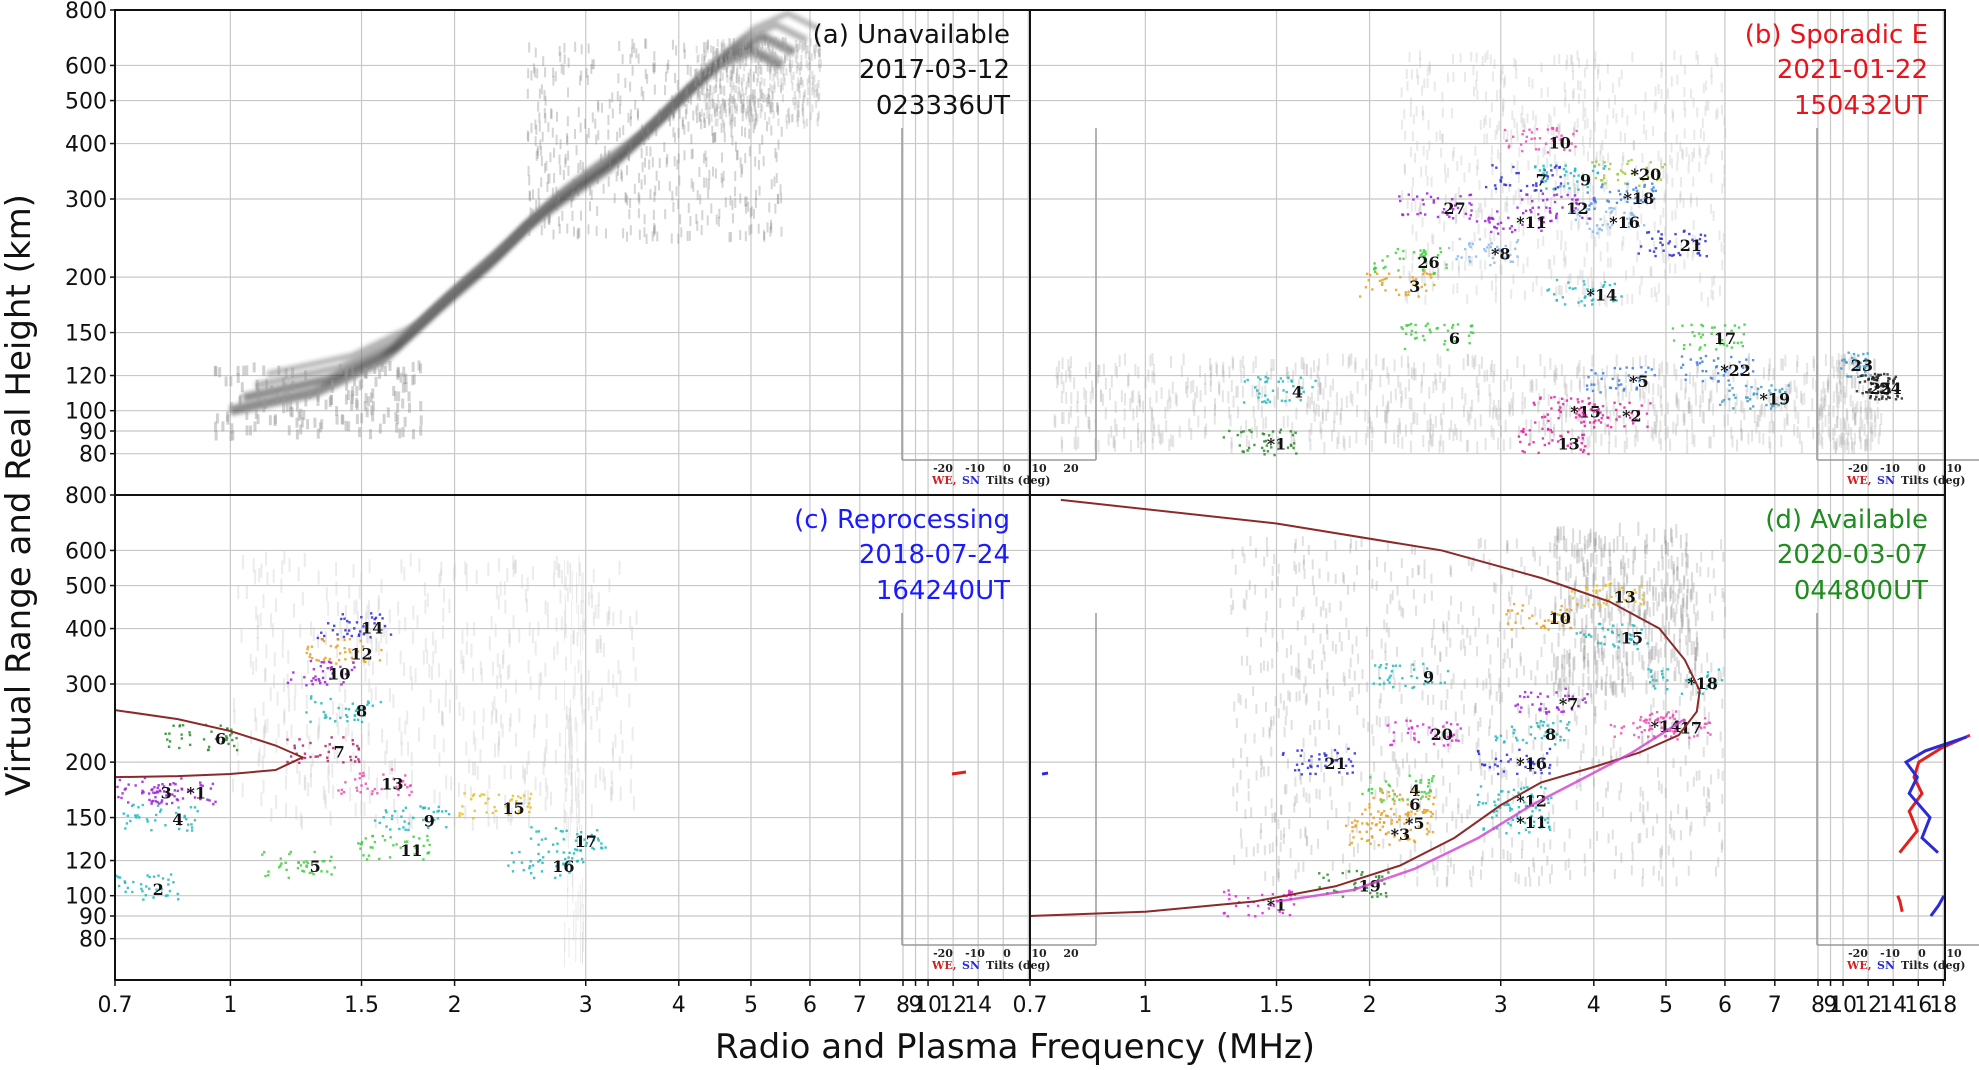 The image size is (1979, 1070). What do you see at coordinates (93, 940) in the screenshot?
I see `y-tick-label: 80` at bounding box center [93, 940].